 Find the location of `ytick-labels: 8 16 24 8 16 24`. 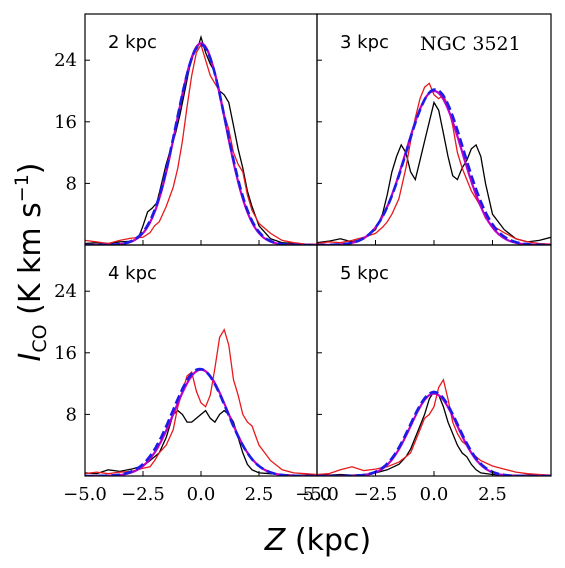

ytick-labels: 8 16 24 8 16 24 is located at coordinates (65, 237).